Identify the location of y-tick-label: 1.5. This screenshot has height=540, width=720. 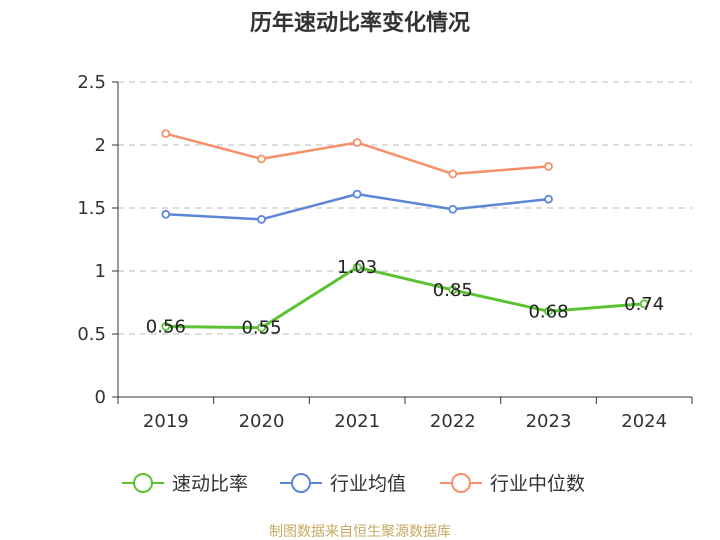
(91, 208).